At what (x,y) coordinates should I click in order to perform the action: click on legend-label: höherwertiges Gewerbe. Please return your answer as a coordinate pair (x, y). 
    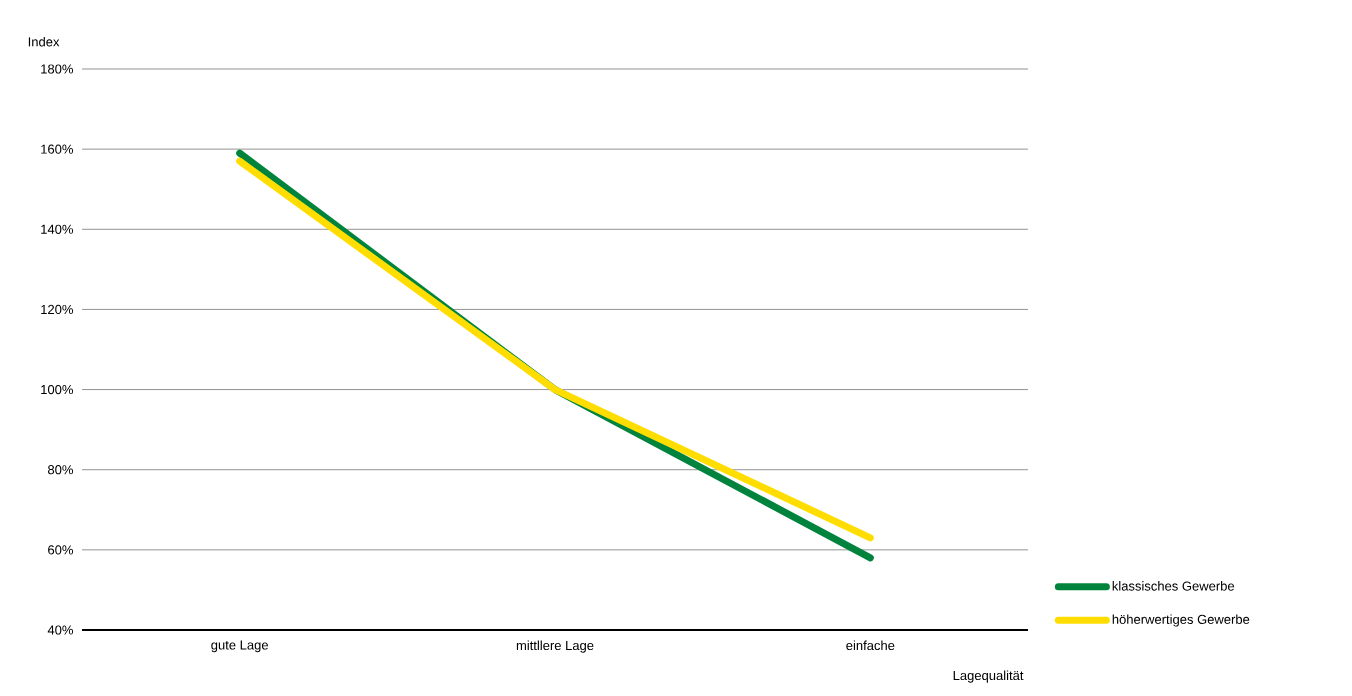
    Looking at the image, I should click on (1181, 620).